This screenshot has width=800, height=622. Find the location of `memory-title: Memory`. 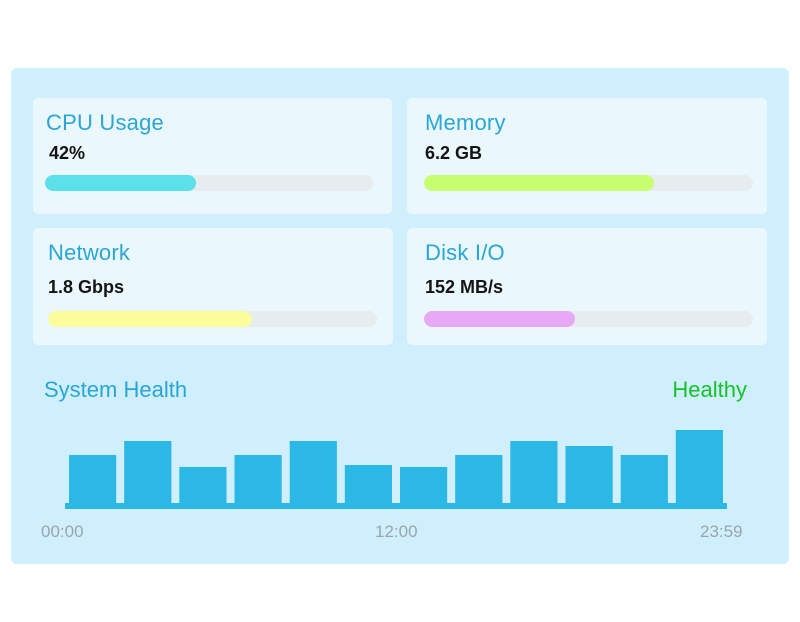

memory-title: Memory is located at coordinates (465, 122).